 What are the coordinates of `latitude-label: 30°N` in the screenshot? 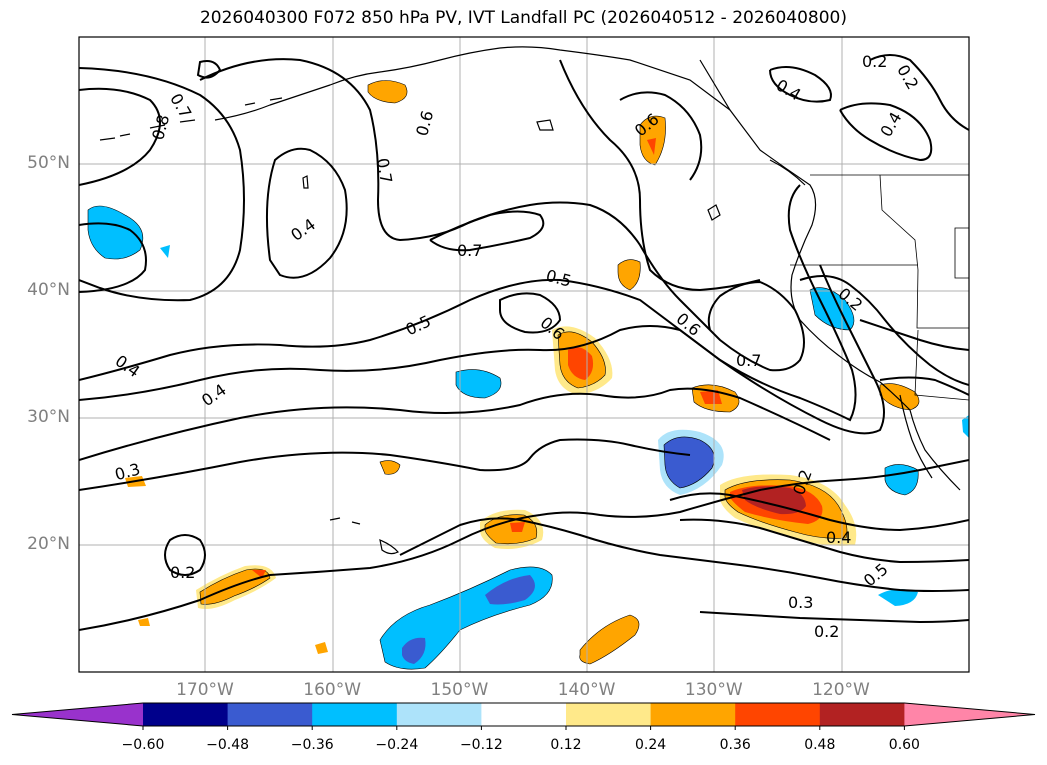 It's located at (48, 417).